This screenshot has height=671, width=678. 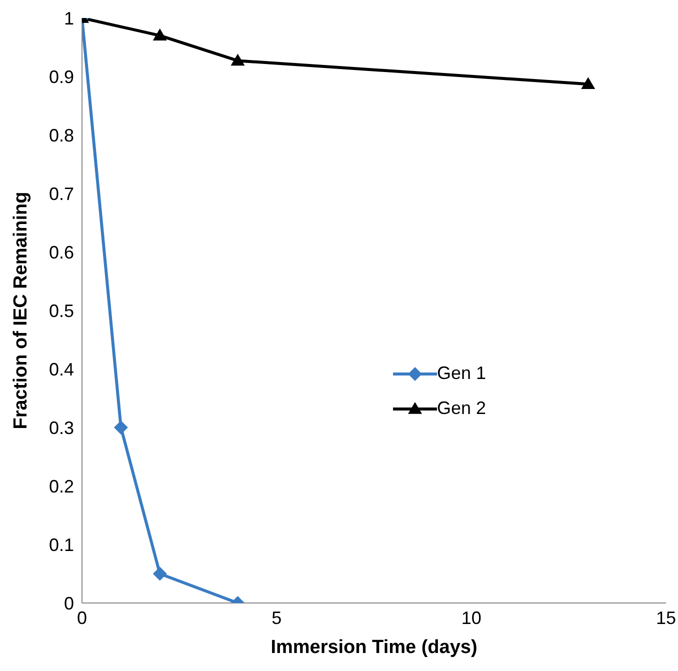 What do you see at coordinates (61, 369) in the screenshot?
I see `y-tick-label: 0.4` at bounding box center [61, 369].